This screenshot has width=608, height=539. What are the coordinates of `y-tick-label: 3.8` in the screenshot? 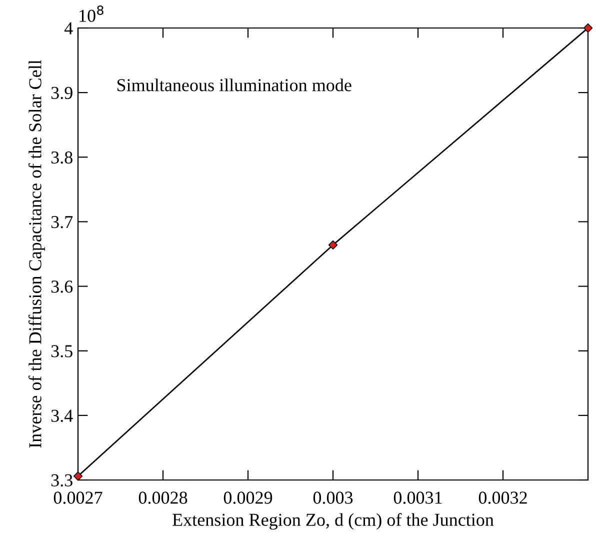 It's located at (61, 157).